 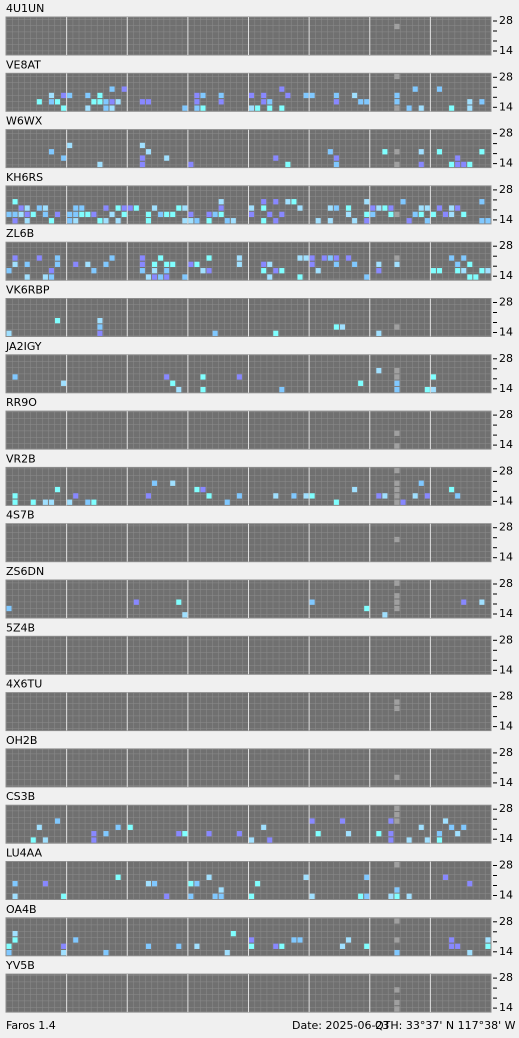 I want to click on station-panel: 4S7B 28 14, so click(x=259, y=536).